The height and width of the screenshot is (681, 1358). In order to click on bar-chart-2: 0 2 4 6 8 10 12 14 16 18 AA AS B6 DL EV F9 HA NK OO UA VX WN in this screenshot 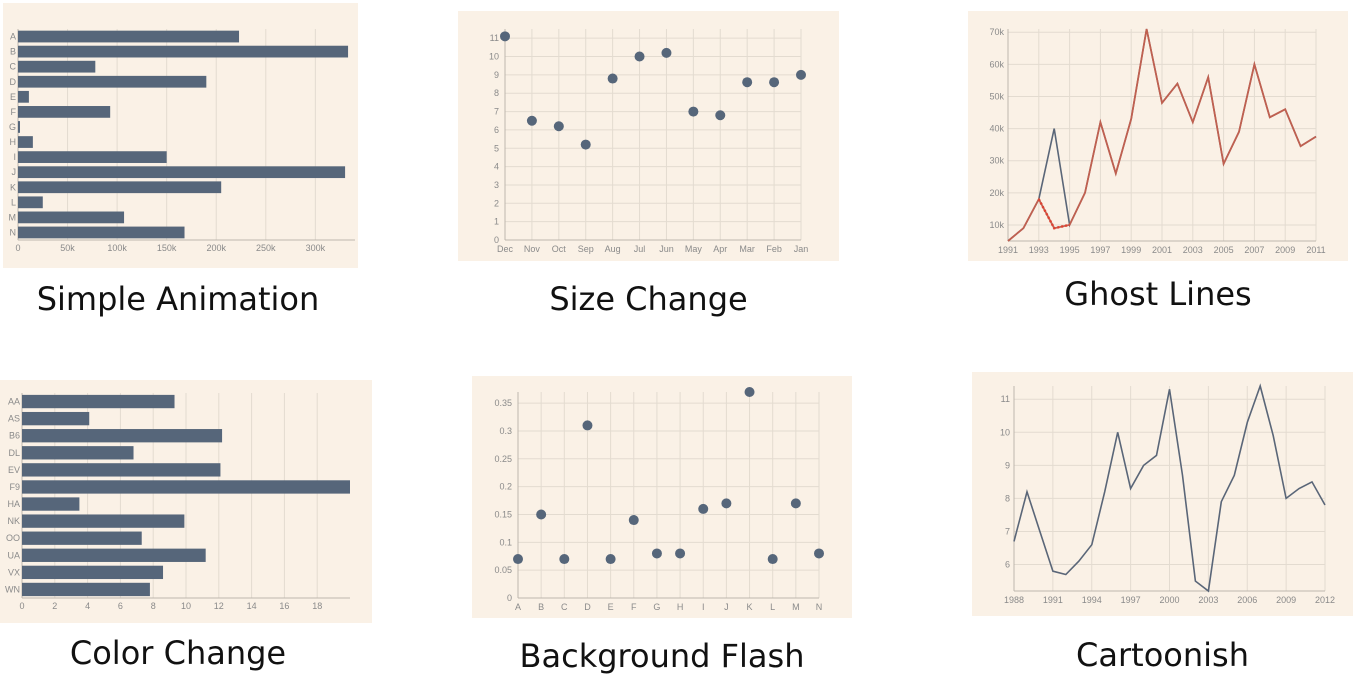, I will do `click(177, 502)`.